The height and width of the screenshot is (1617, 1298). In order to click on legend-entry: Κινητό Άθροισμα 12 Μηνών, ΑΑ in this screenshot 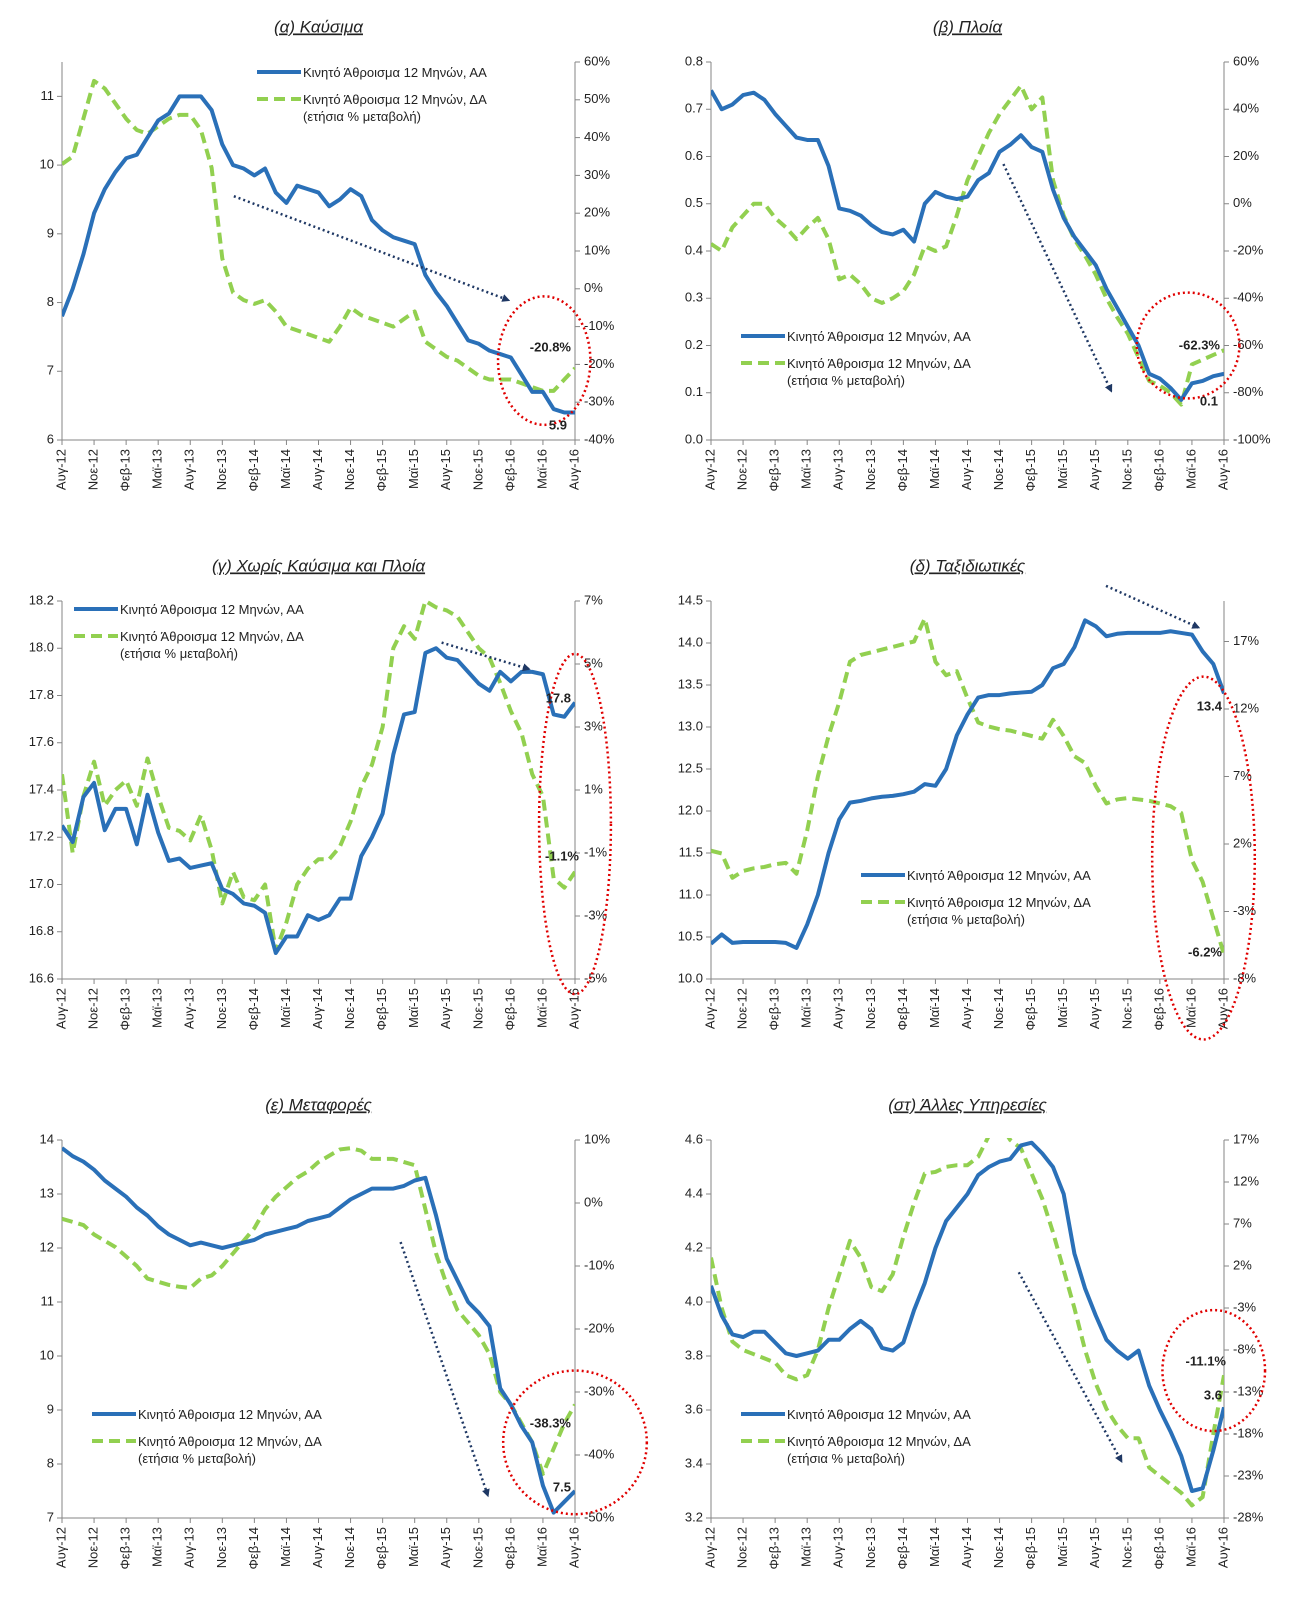, I will do `click(217, 1414)`.